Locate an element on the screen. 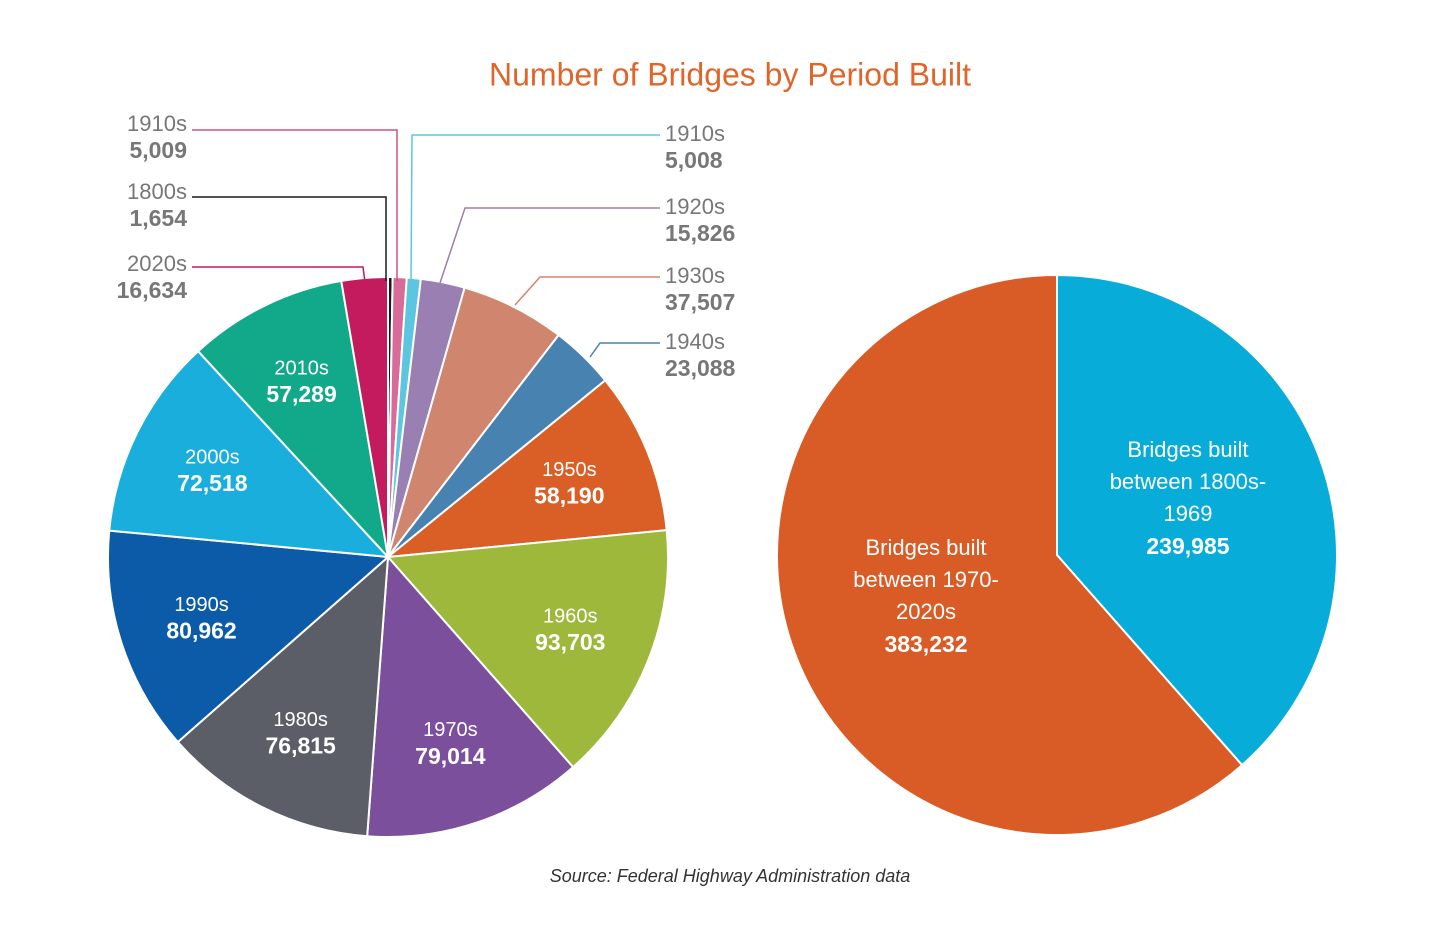 The width and height of the screenshot is (1445, 950). slice-category: 1960s is located at coordinates (570, 616).